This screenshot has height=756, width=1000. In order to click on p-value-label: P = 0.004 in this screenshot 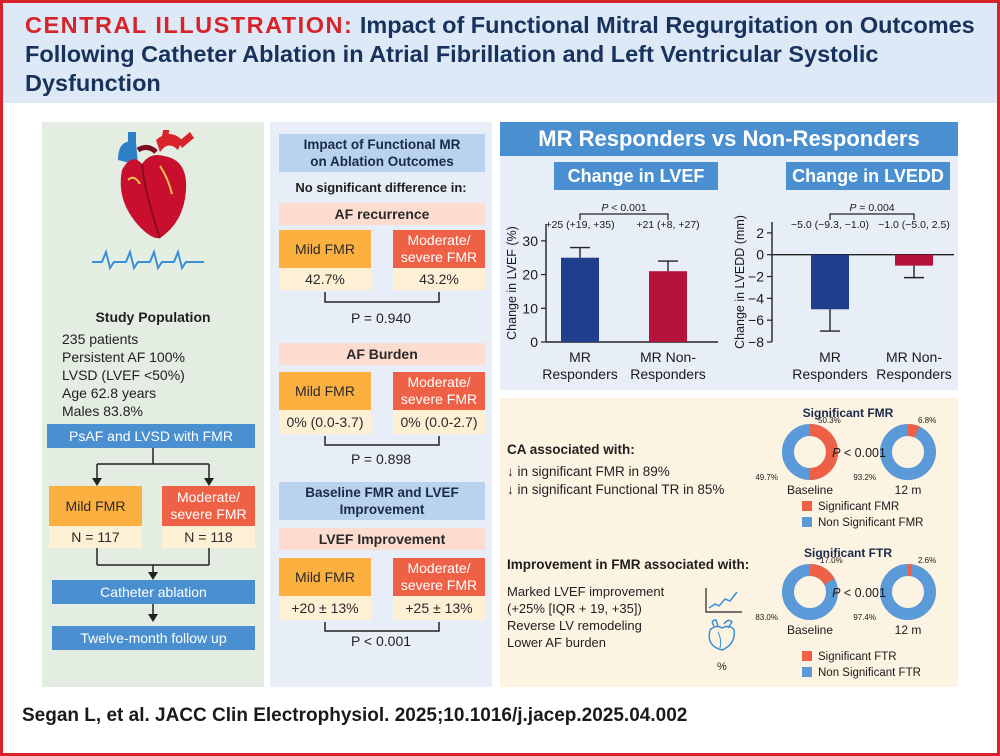, I will do `click(871, 208)`.